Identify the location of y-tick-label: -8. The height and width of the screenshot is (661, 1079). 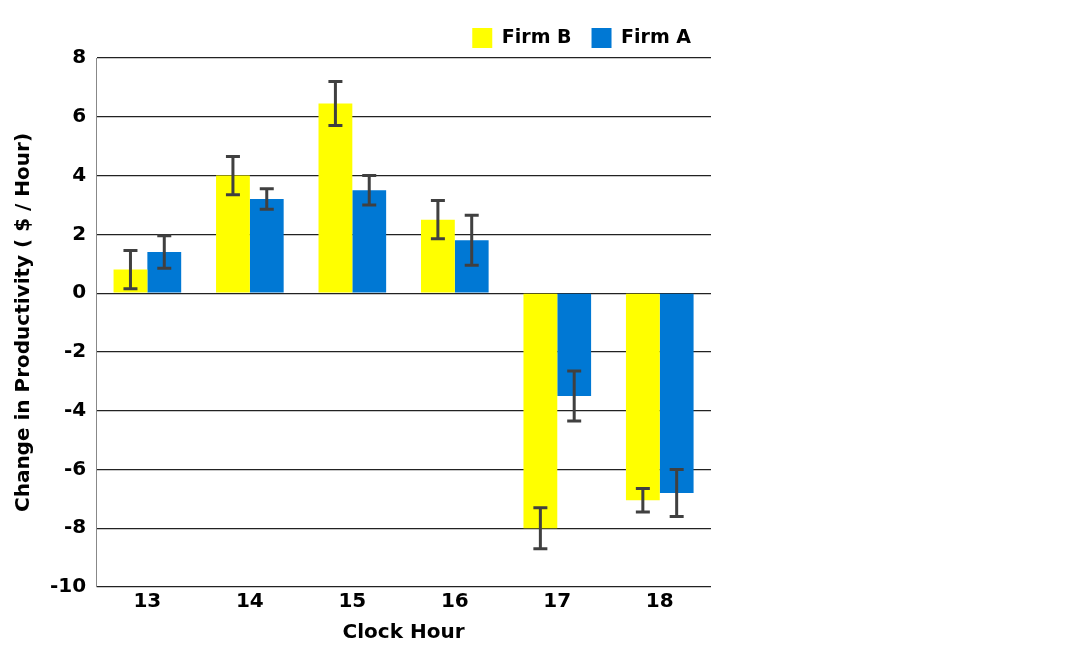
(75, 526).